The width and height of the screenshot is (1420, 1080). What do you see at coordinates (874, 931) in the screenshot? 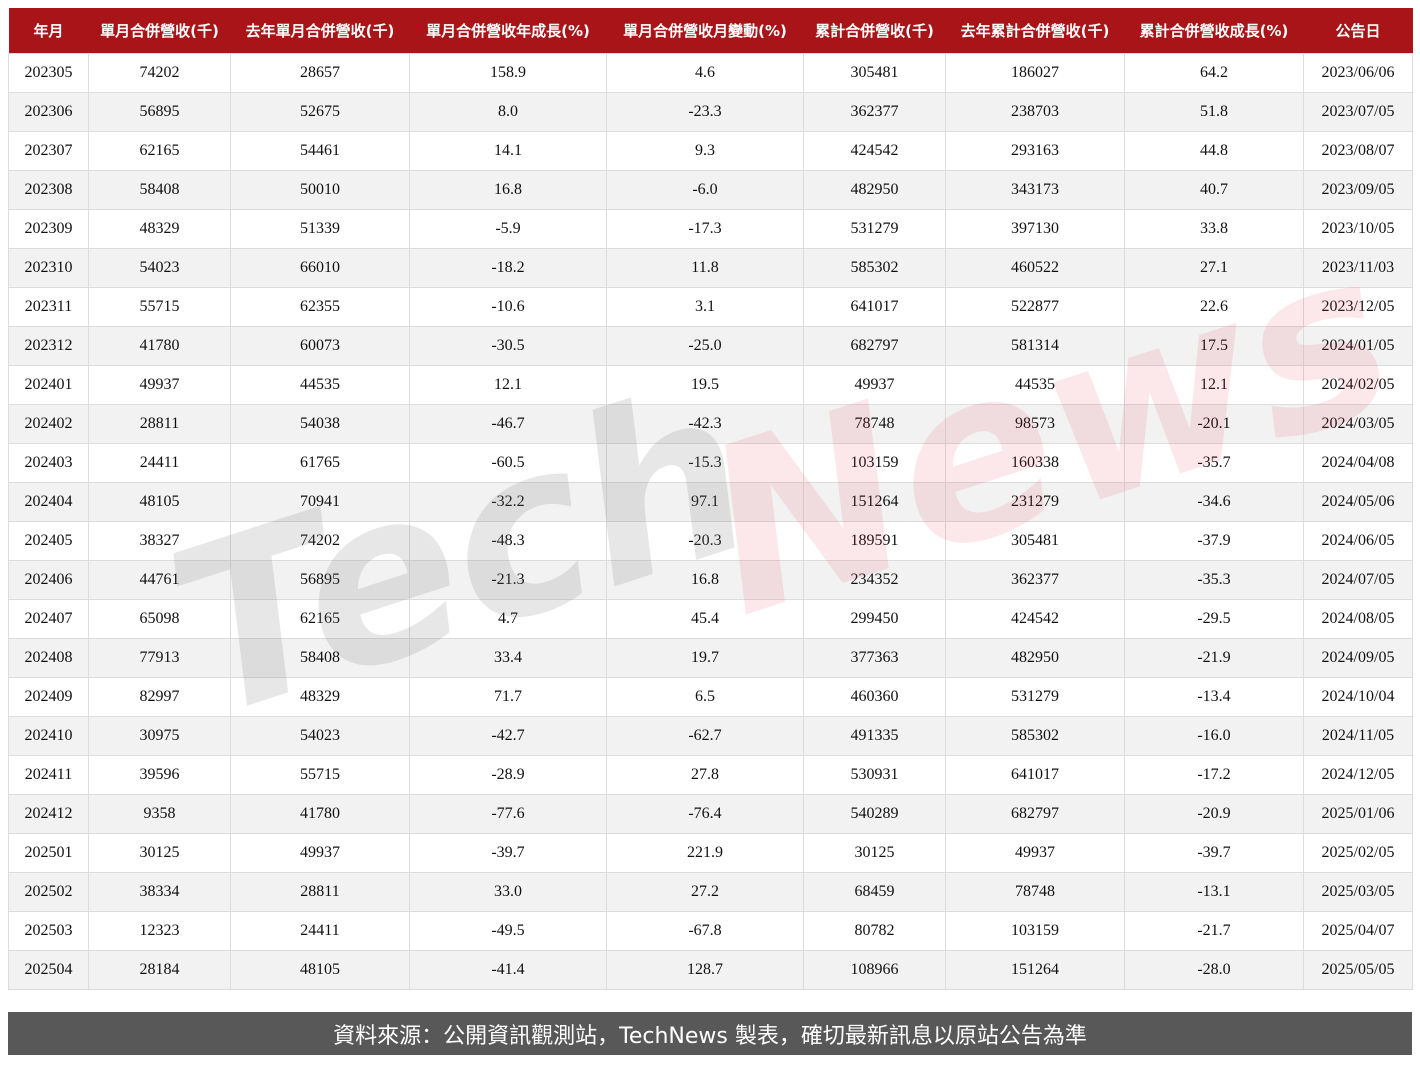
I see `table-cell: 80782` at bounding box center [874, 931].